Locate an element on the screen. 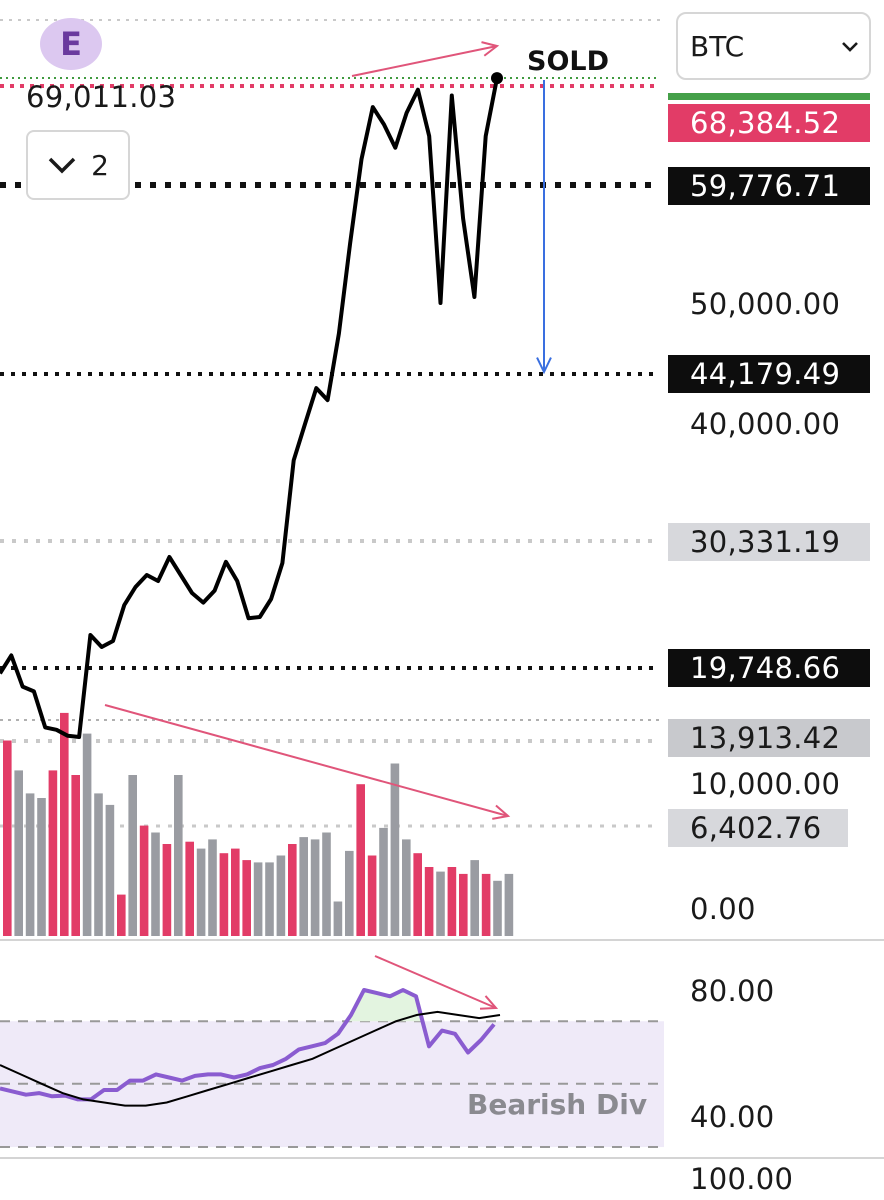  symbol-select: BTC is located at coordinates (773, 46).